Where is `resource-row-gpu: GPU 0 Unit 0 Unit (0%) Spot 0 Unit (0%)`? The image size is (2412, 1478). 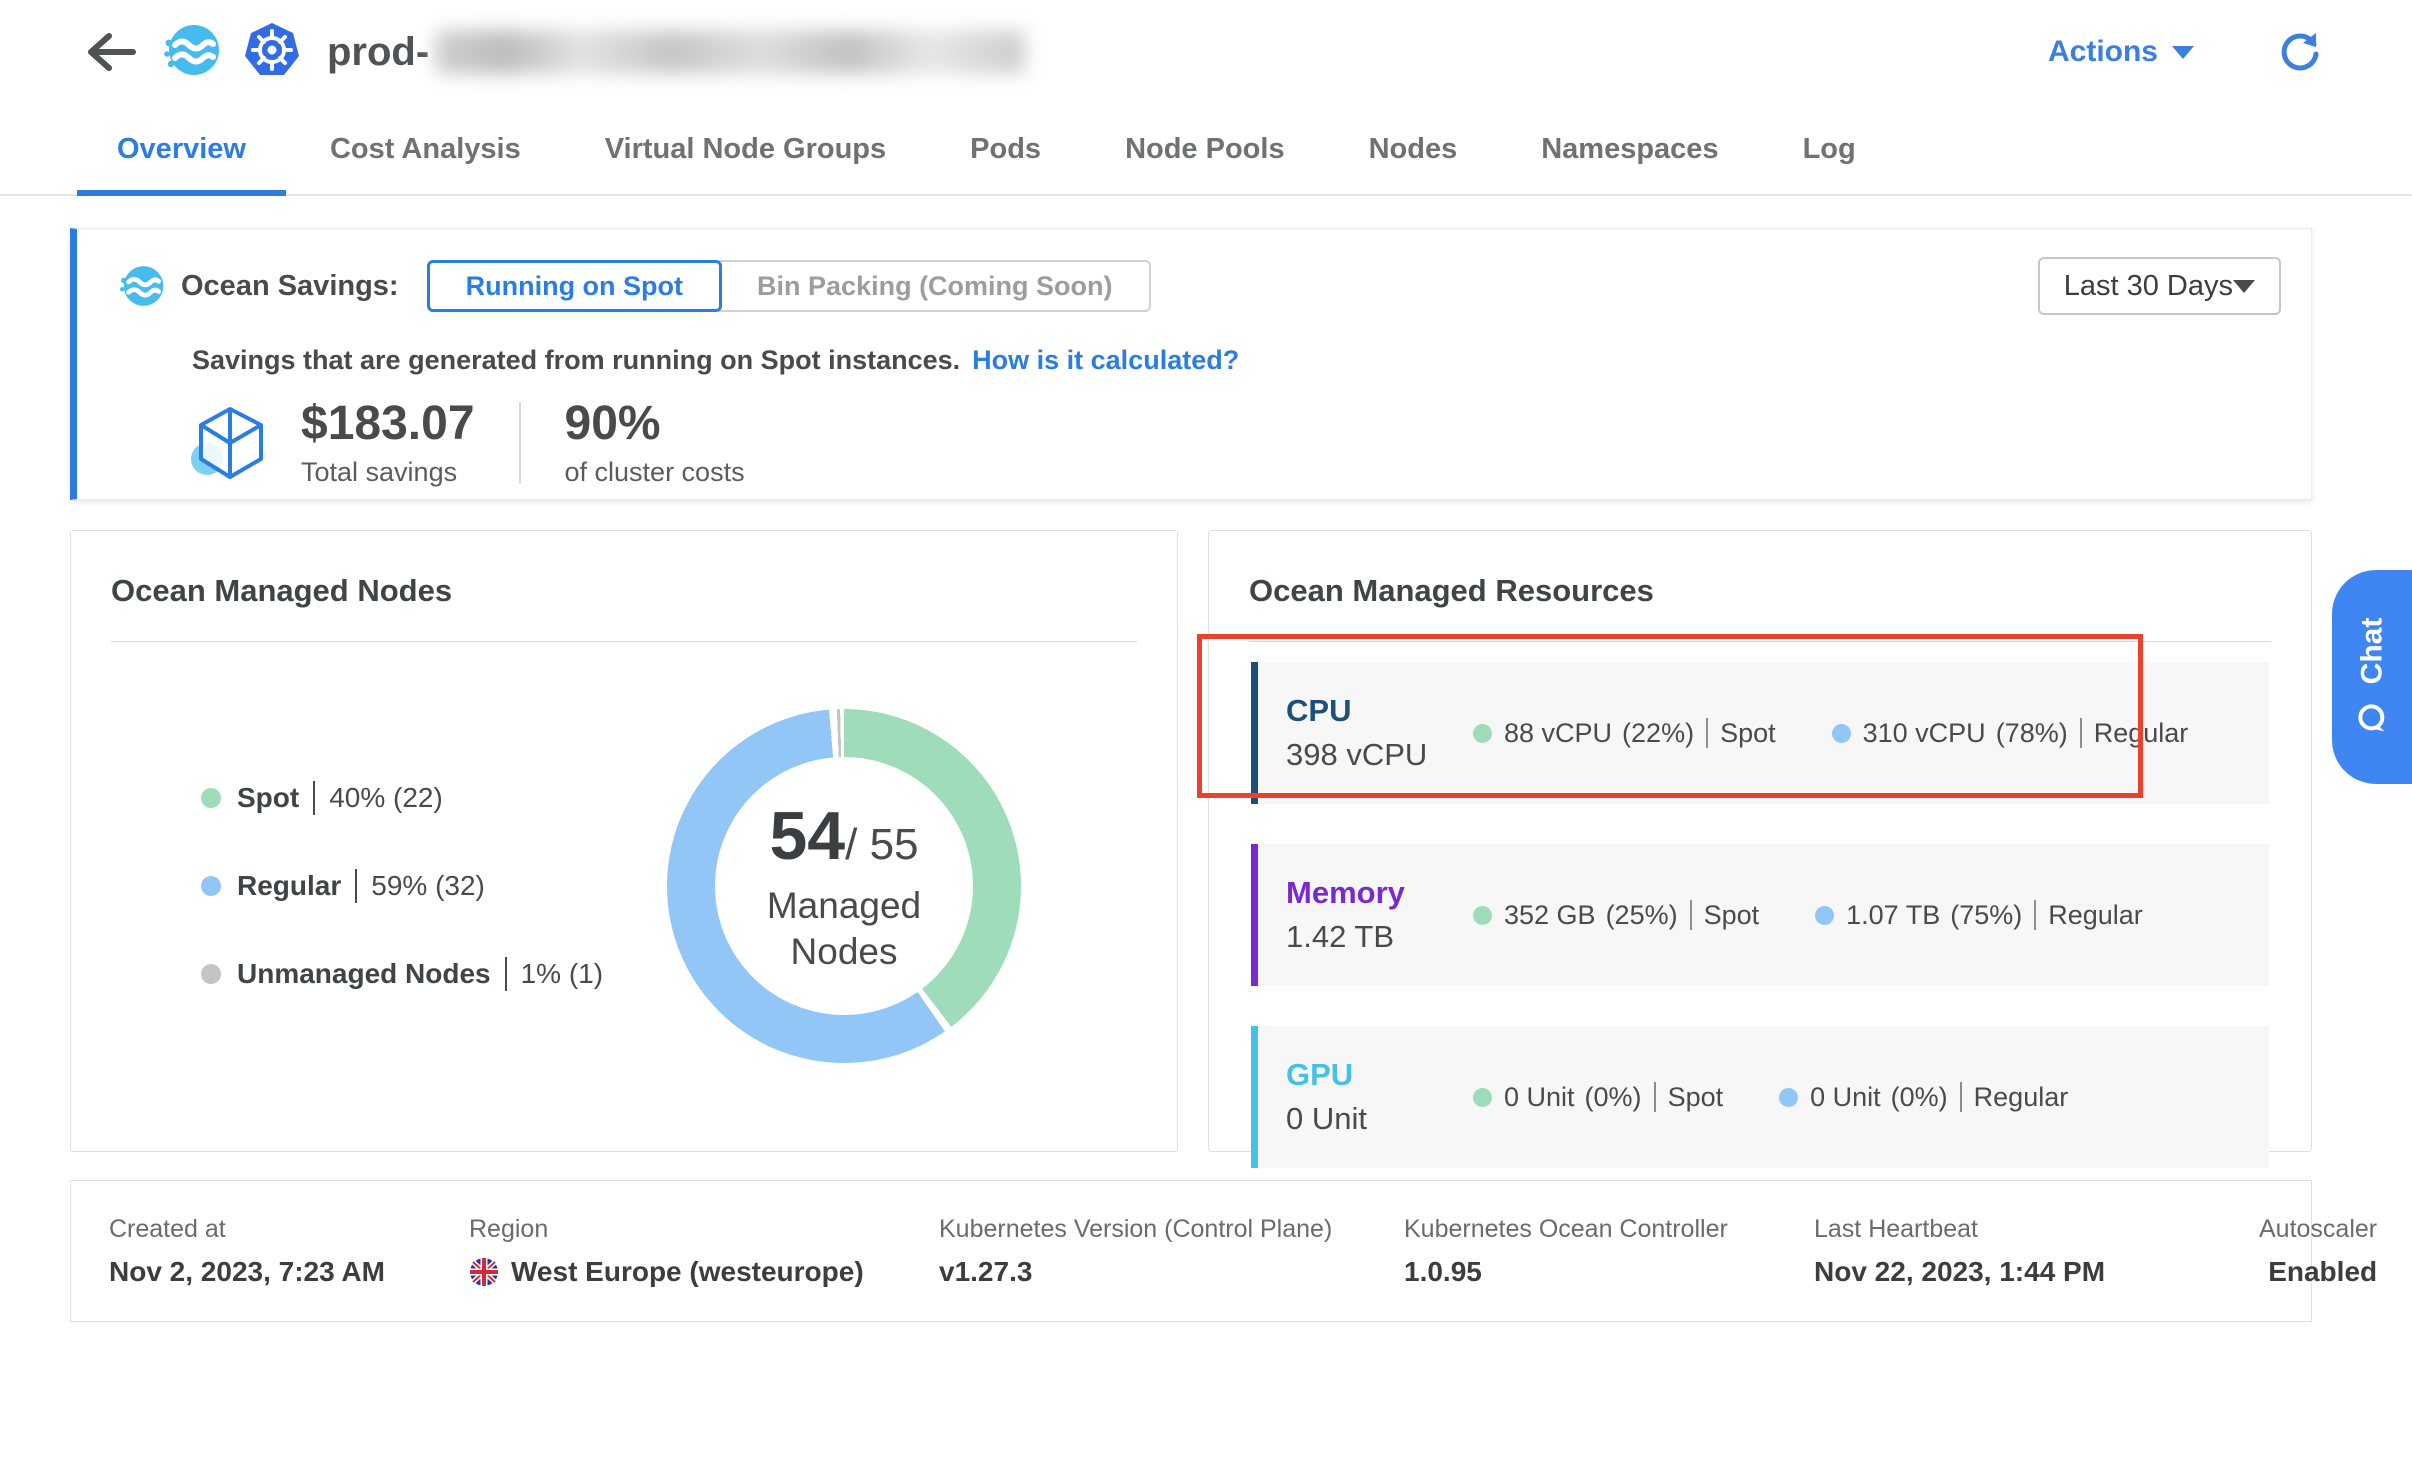 resource-row-gpu: GPU 0 Unit 0 Unit (0%) Spot 0 Unit (0%) is located at coordinates (1760, 1097).